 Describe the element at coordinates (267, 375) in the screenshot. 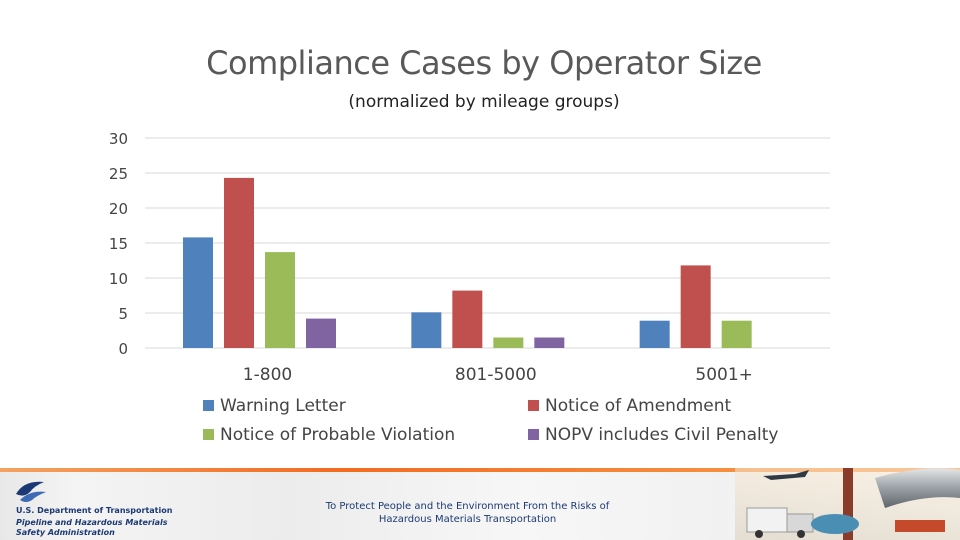

I see `x-tick-label: 1-800` at that location.